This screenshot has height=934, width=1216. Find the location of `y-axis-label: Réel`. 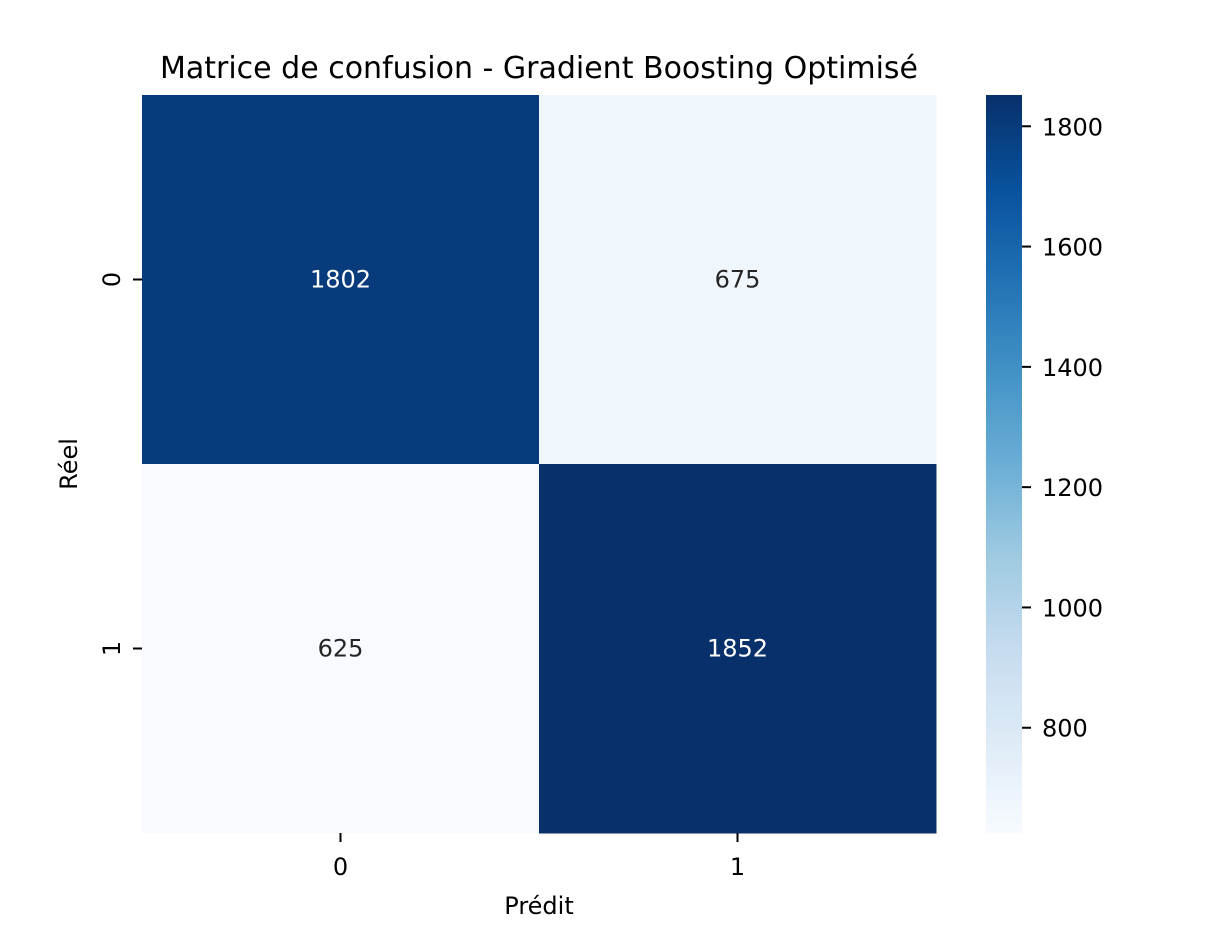

y-axis-label: Réel is located at coordinates (69, 464).